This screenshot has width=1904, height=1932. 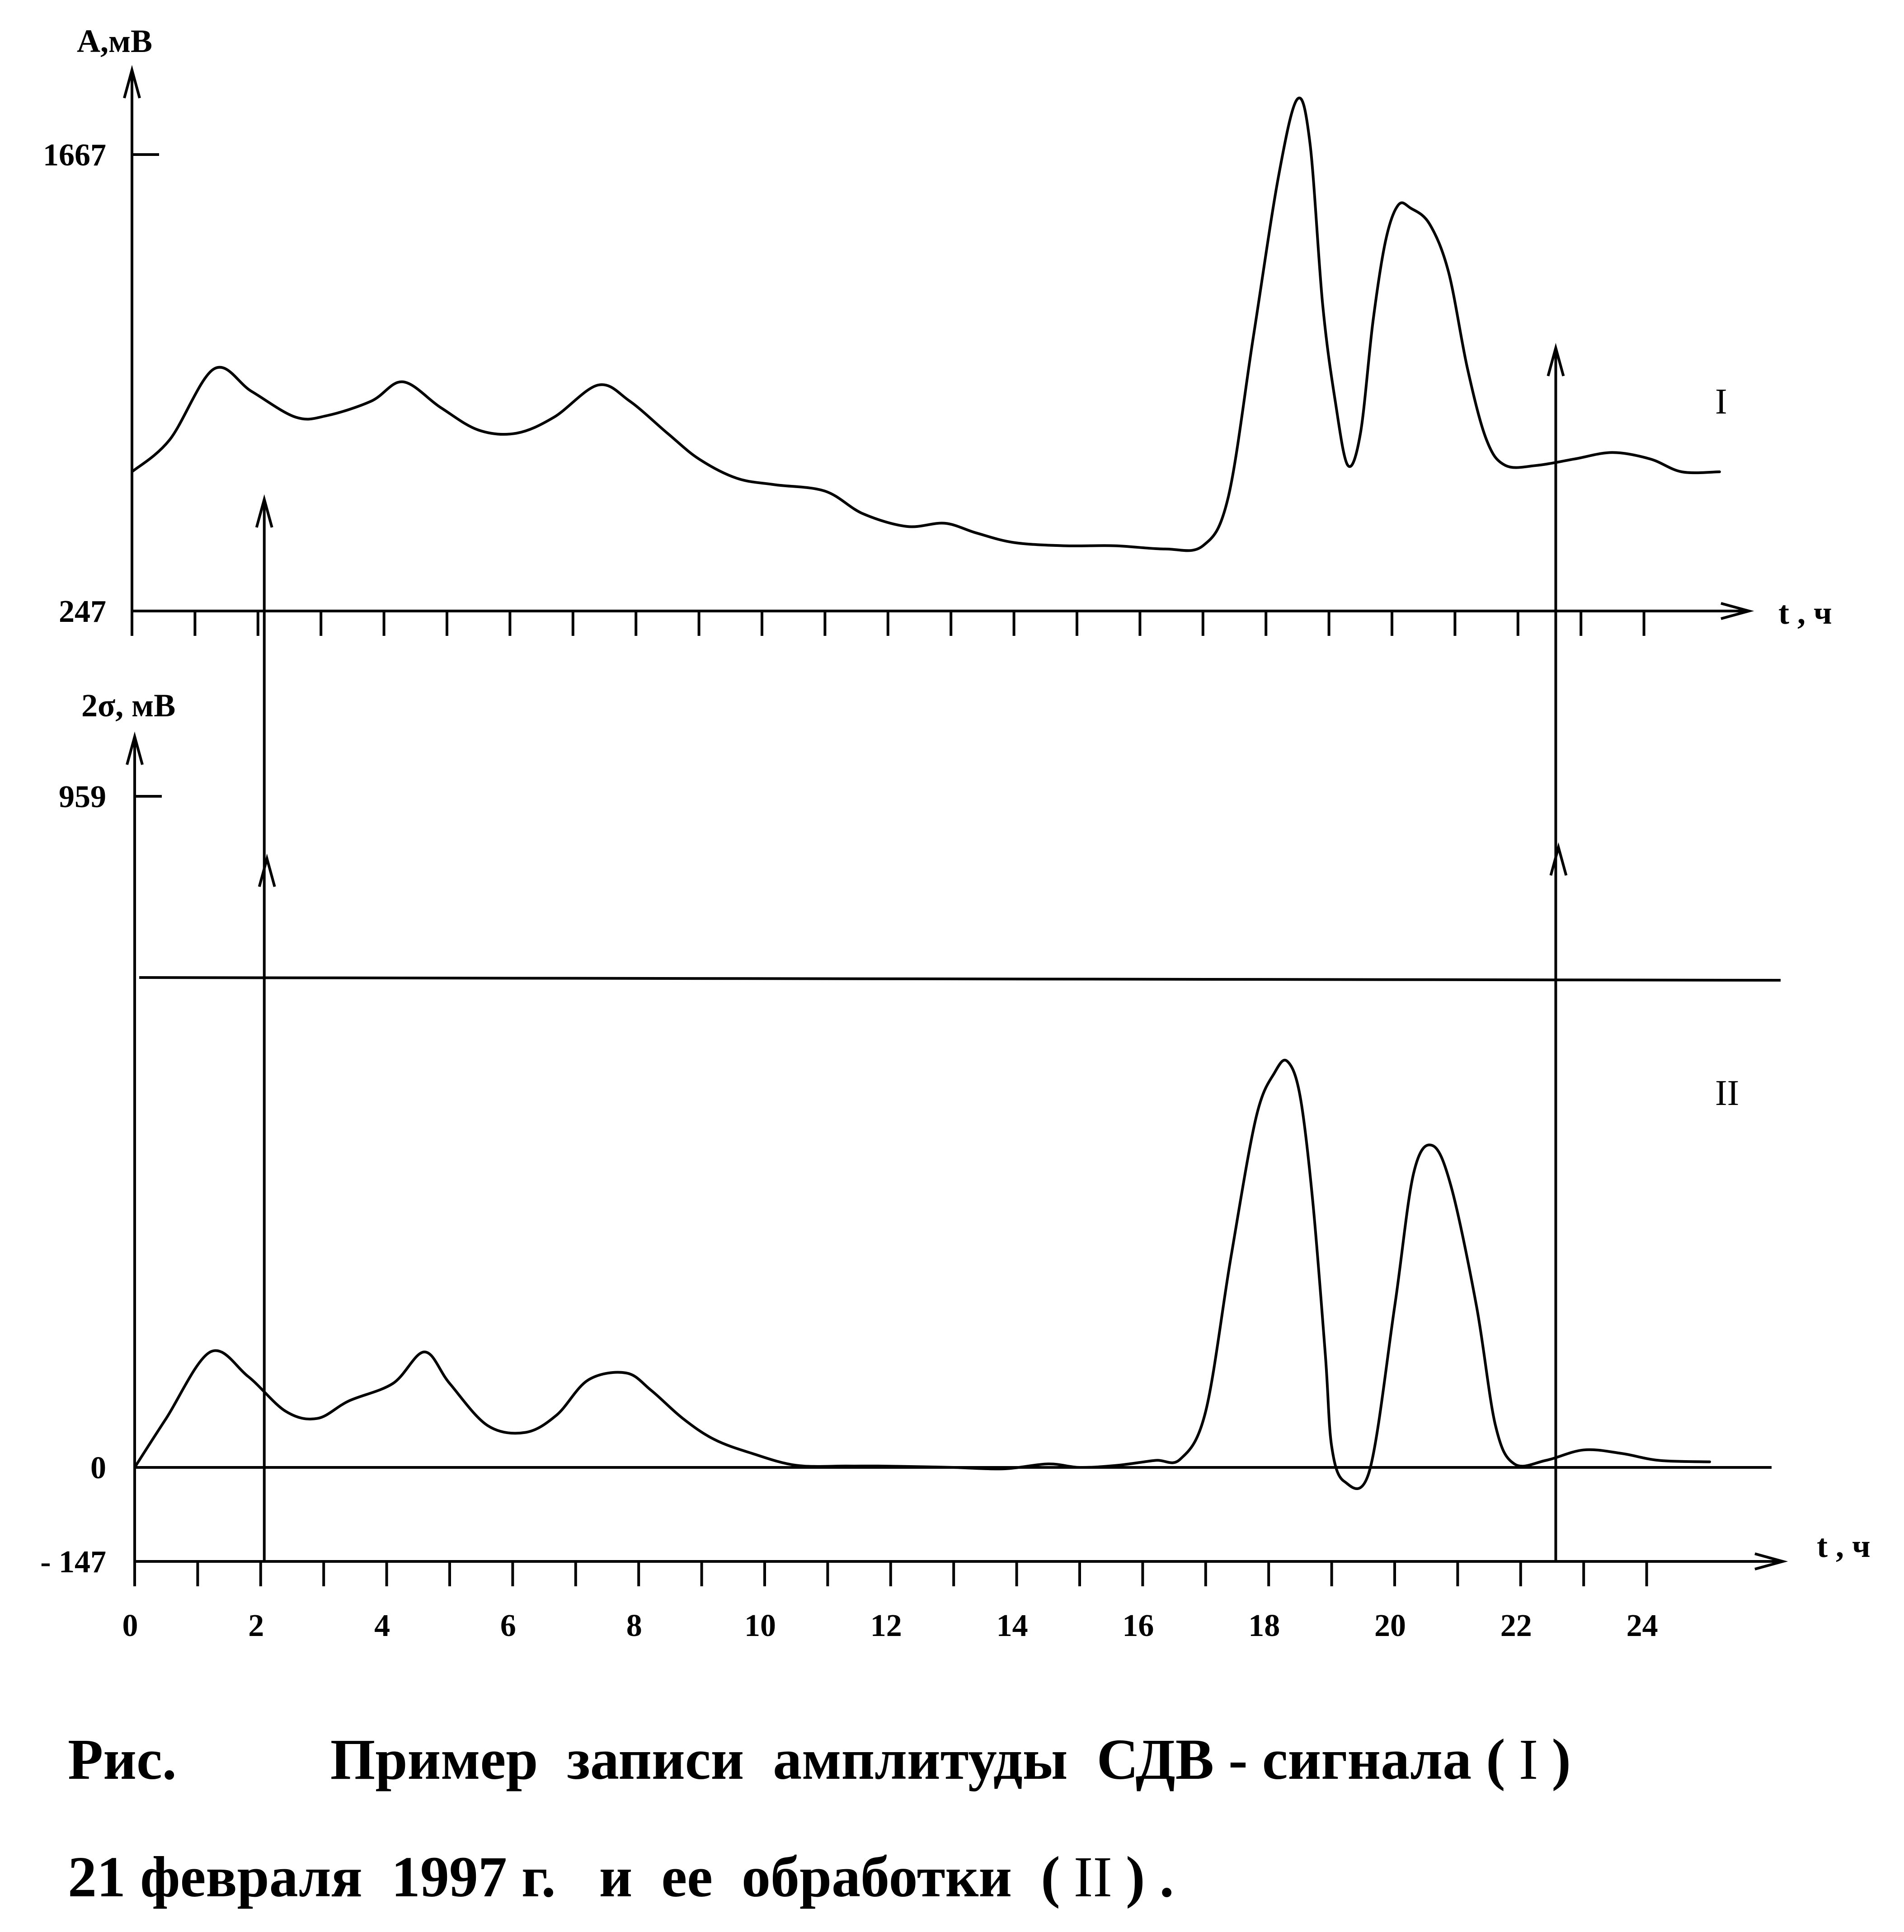 What do you see at coordinates (128, 706) in the screenshot?
I see `y-axis-label: 2σ, мВ` at bounding box center [128, 706].